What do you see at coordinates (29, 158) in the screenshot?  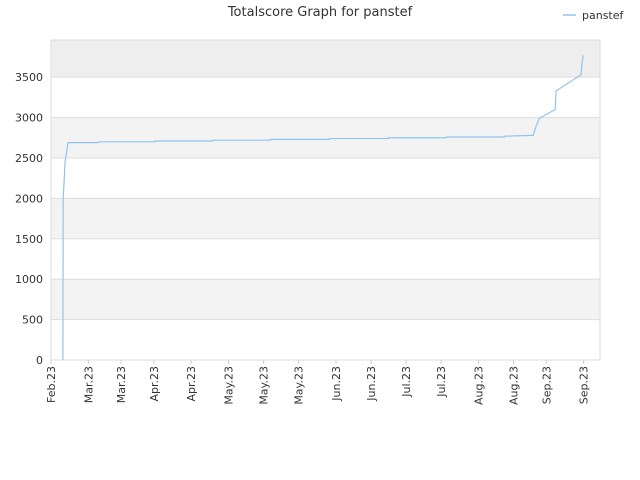 I see `y-tick-label: 2500` at bounding box center [29, 158].